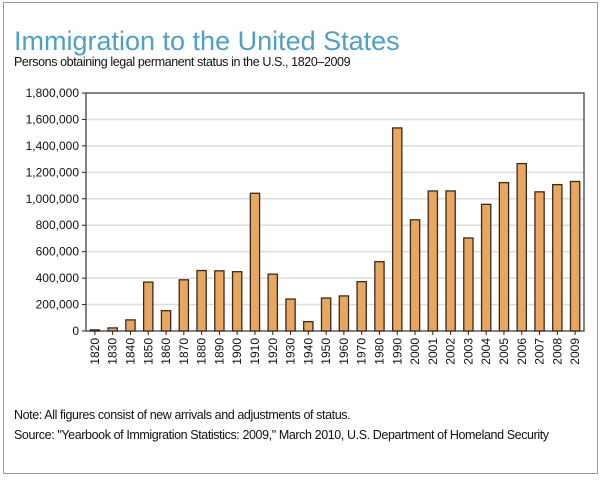 This screenshot has height=480, width=602. I want to click on bar-1910, so click(255, 262).